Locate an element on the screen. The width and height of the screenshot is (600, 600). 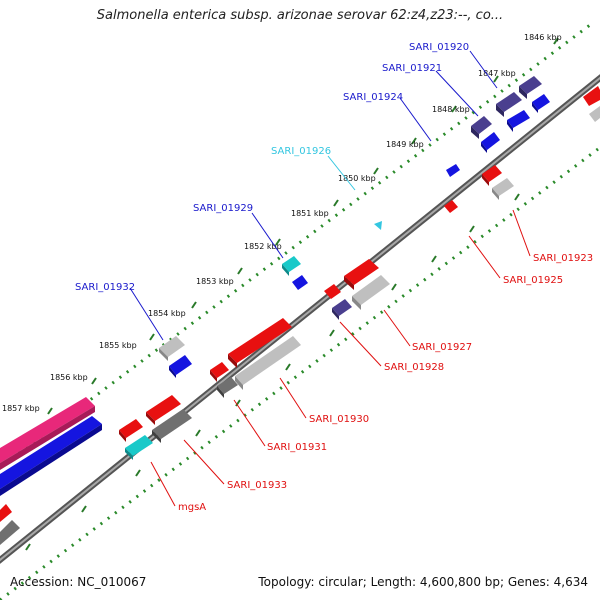
kbp-label: 1849 kbp is located at coordinates (405, 144).